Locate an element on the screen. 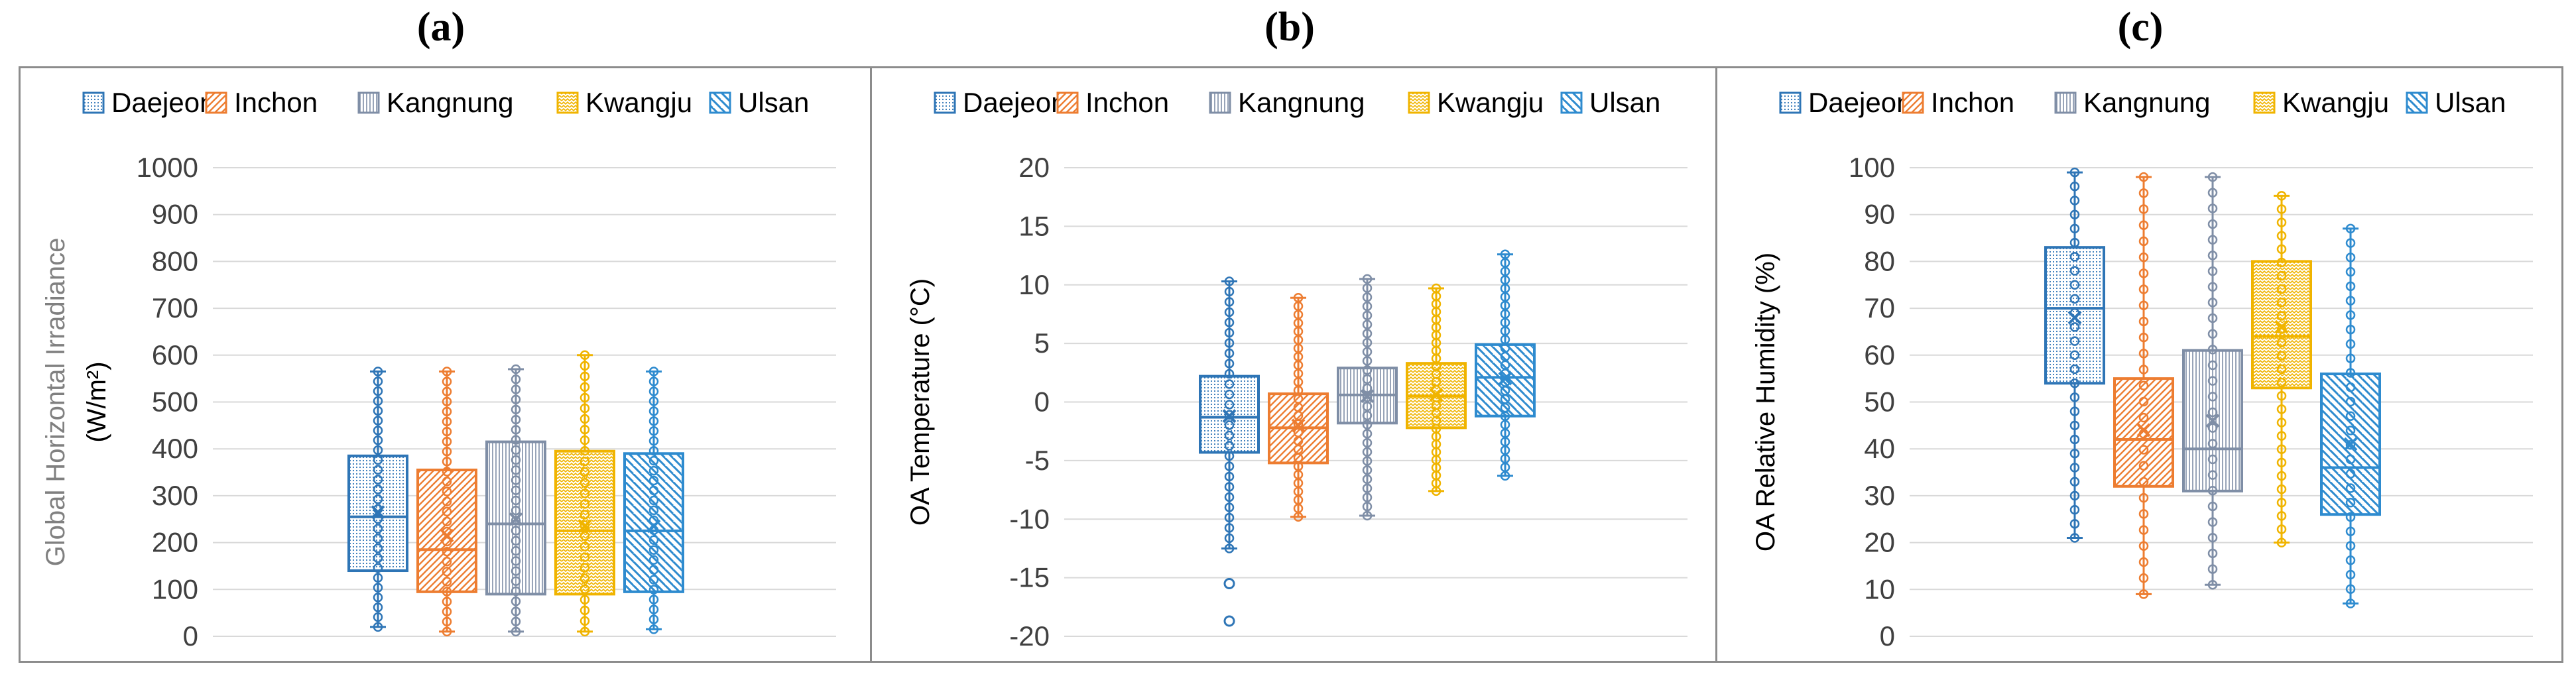  legend-item-kangnung: Kangnung is located at coordinates (2132, 103).